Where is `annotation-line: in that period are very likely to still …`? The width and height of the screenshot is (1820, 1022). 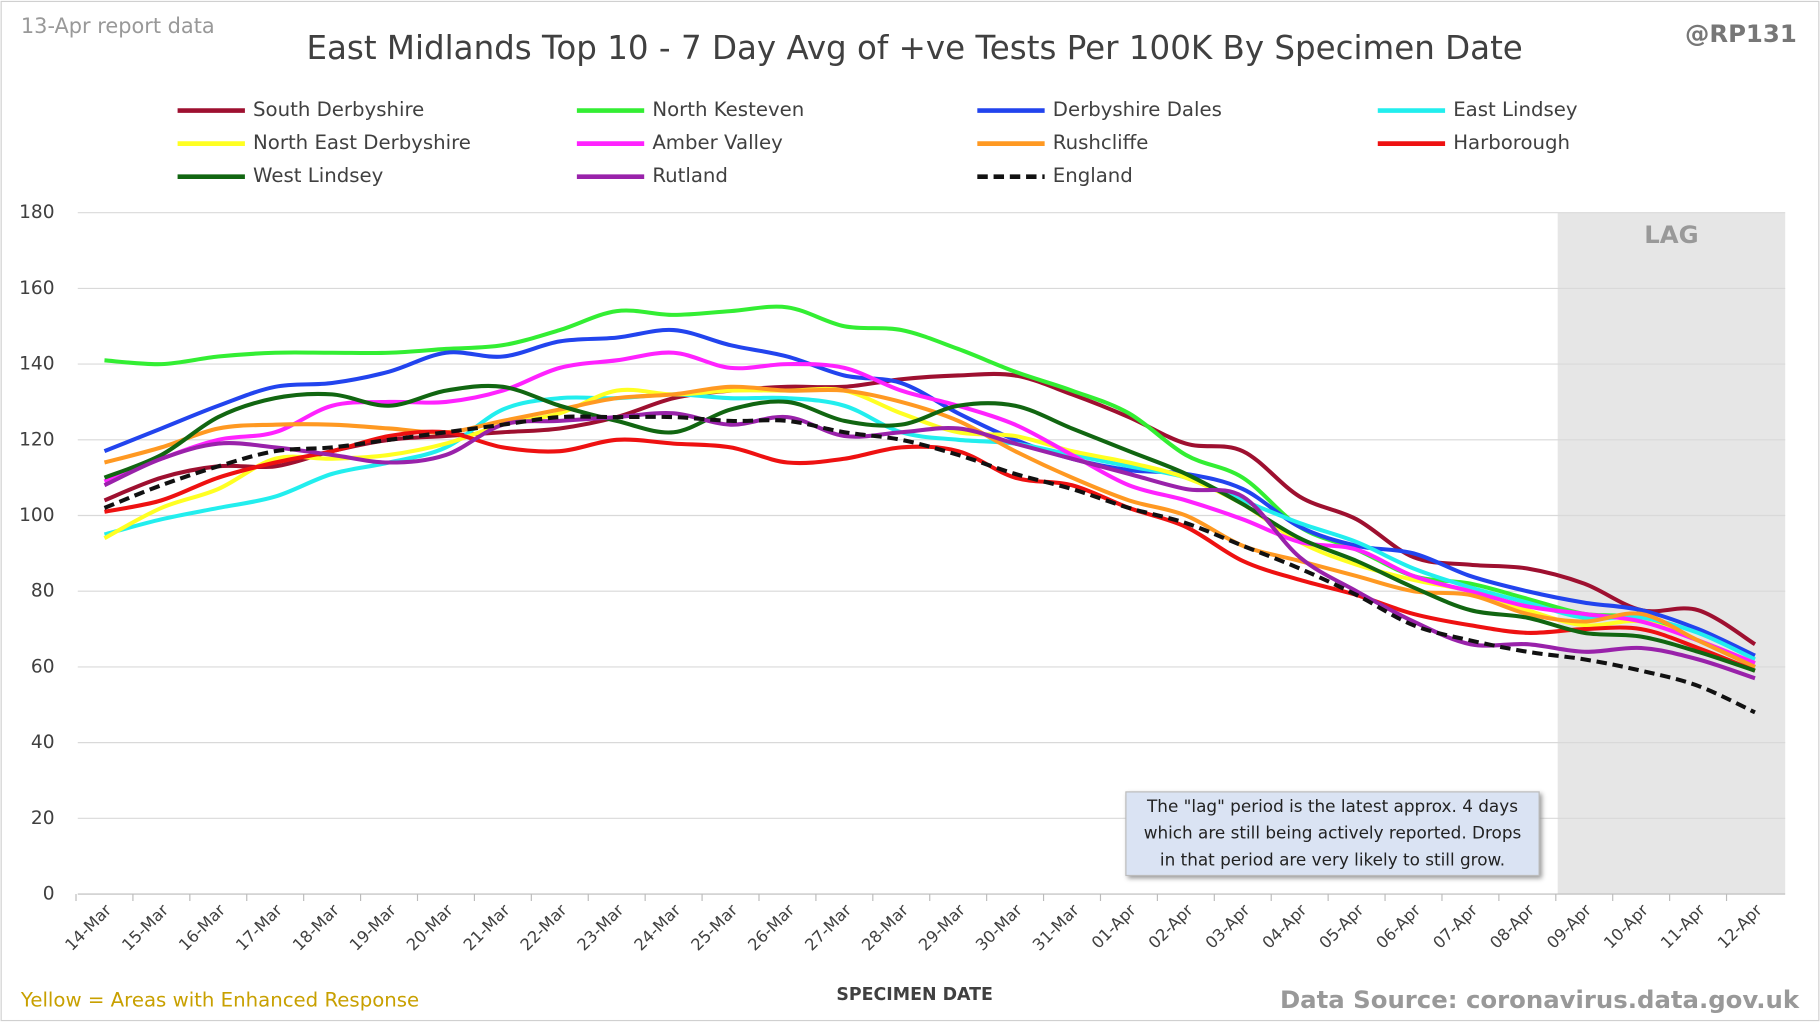 annotation-line: in that period are very likely to still … is located at coordinates (1332, 859).